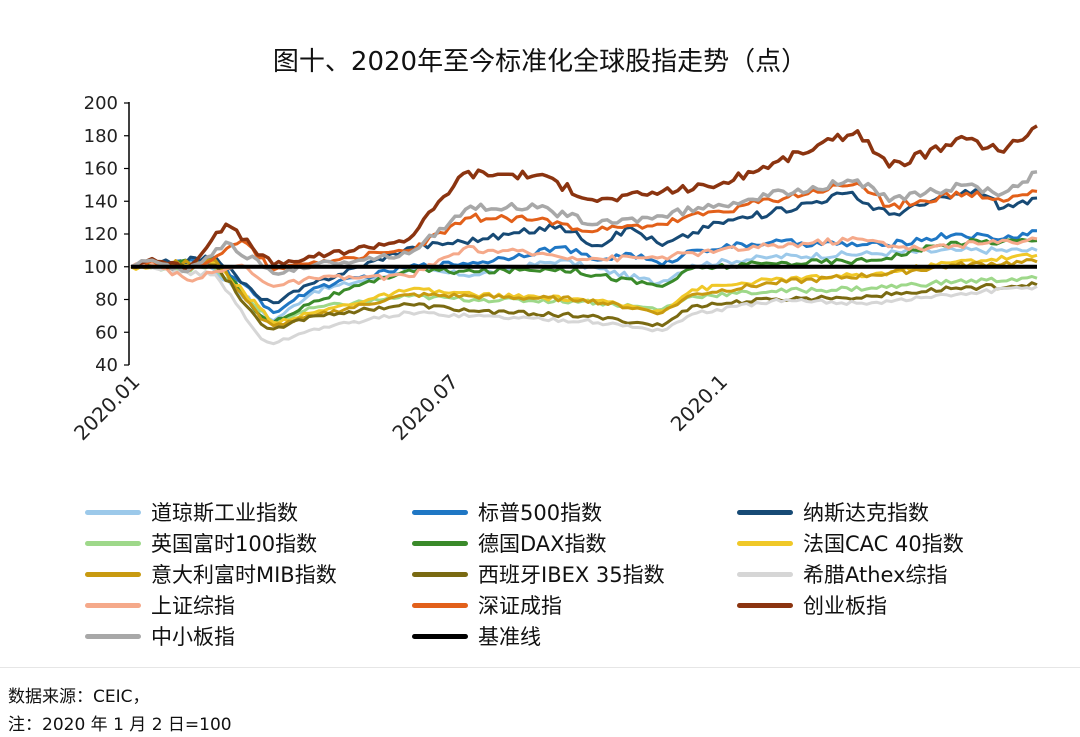 This screenshot has height=737, width=1080. Describe the element at coordinates (193, 606) in the screenshot. I see `legend-label: 上证综指` at that location.